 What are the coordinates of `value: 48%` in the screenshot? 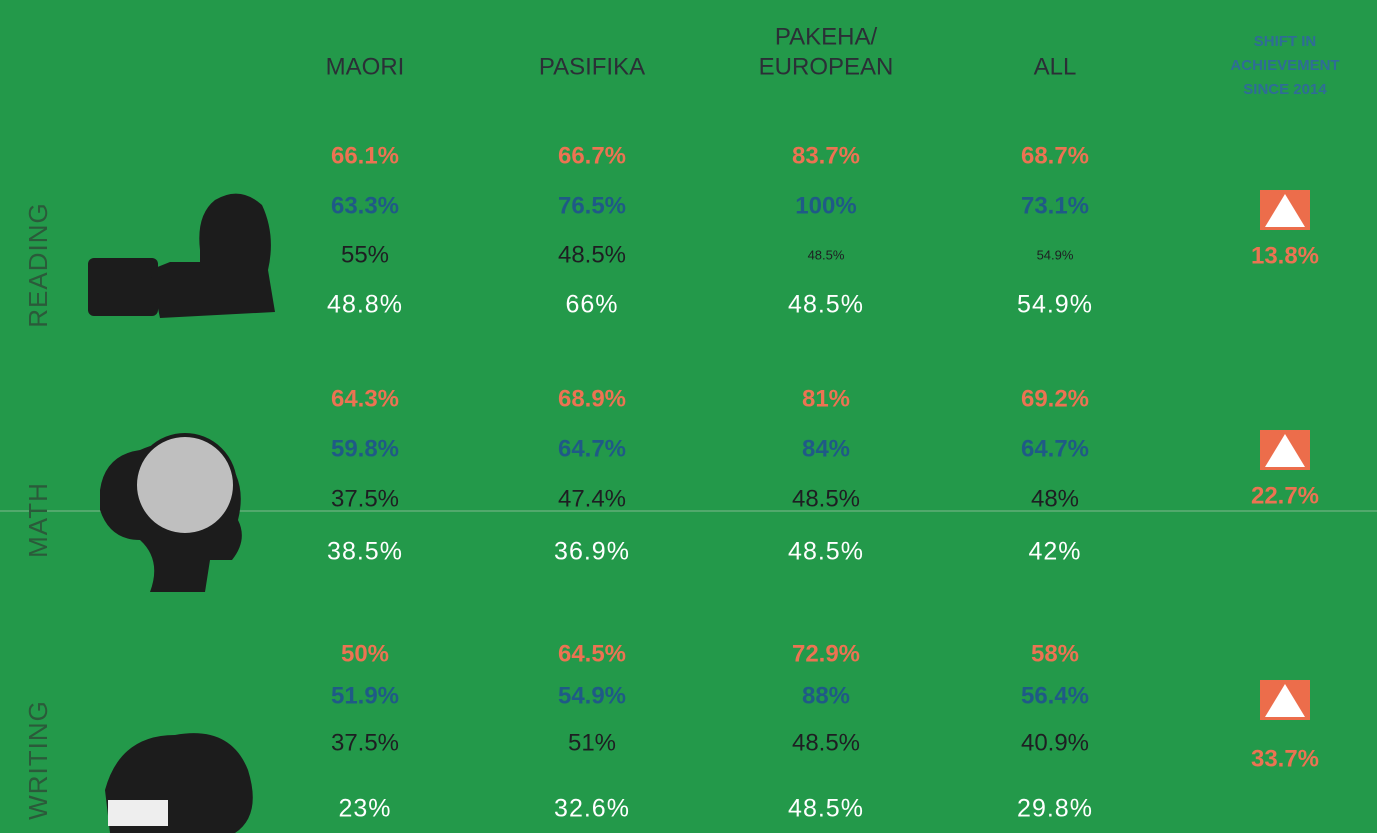 It's located at (1055, 498).